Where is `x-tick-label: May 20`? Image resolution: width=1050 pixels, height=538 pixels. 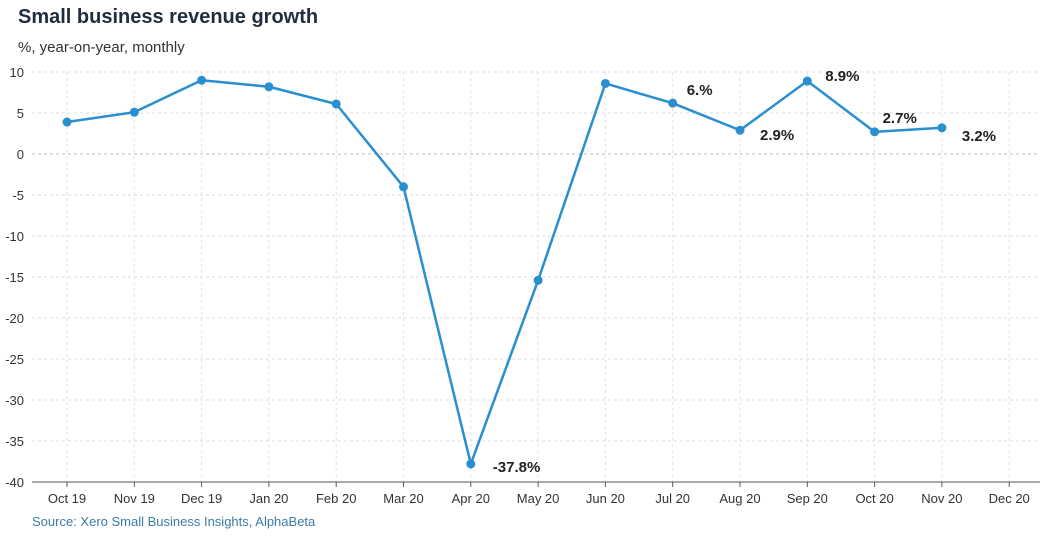 x-tick-label: May 20 is located at coordinates (538, 498).